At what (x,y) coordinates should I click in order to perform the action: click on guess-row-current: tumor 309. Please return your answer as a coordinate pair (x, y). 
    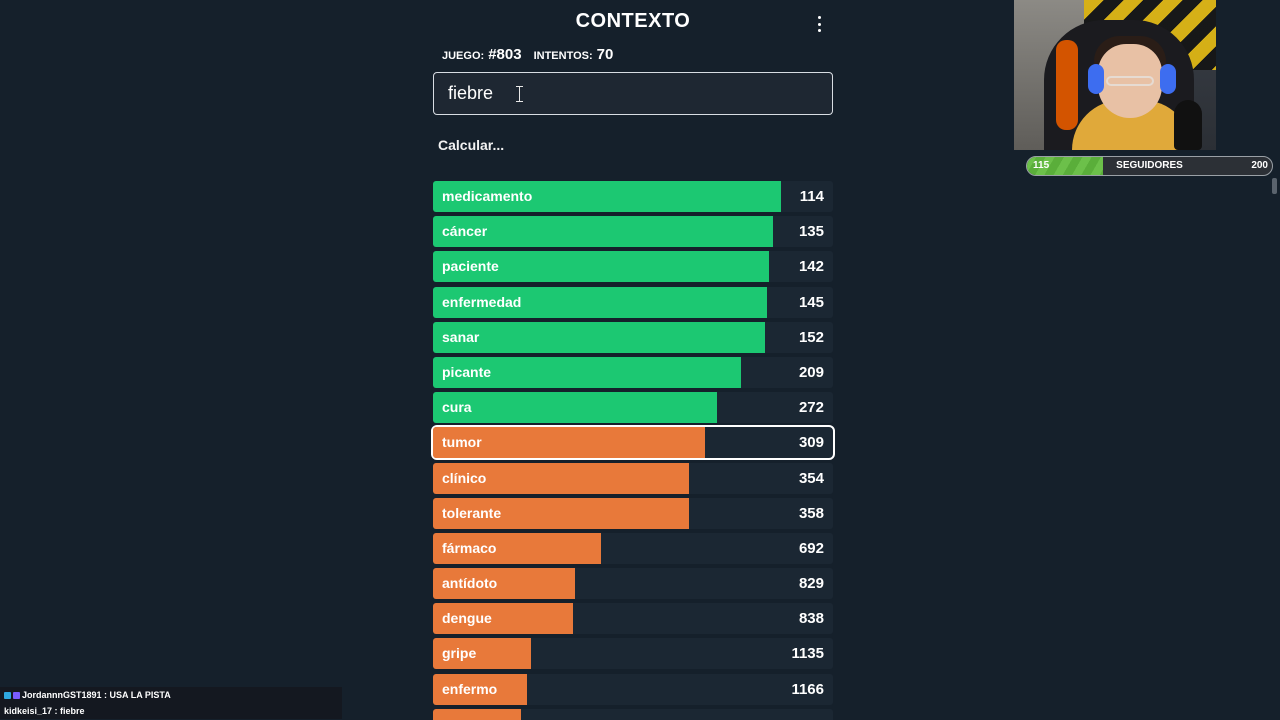
    Looking at the image, I should click on (633, 443).